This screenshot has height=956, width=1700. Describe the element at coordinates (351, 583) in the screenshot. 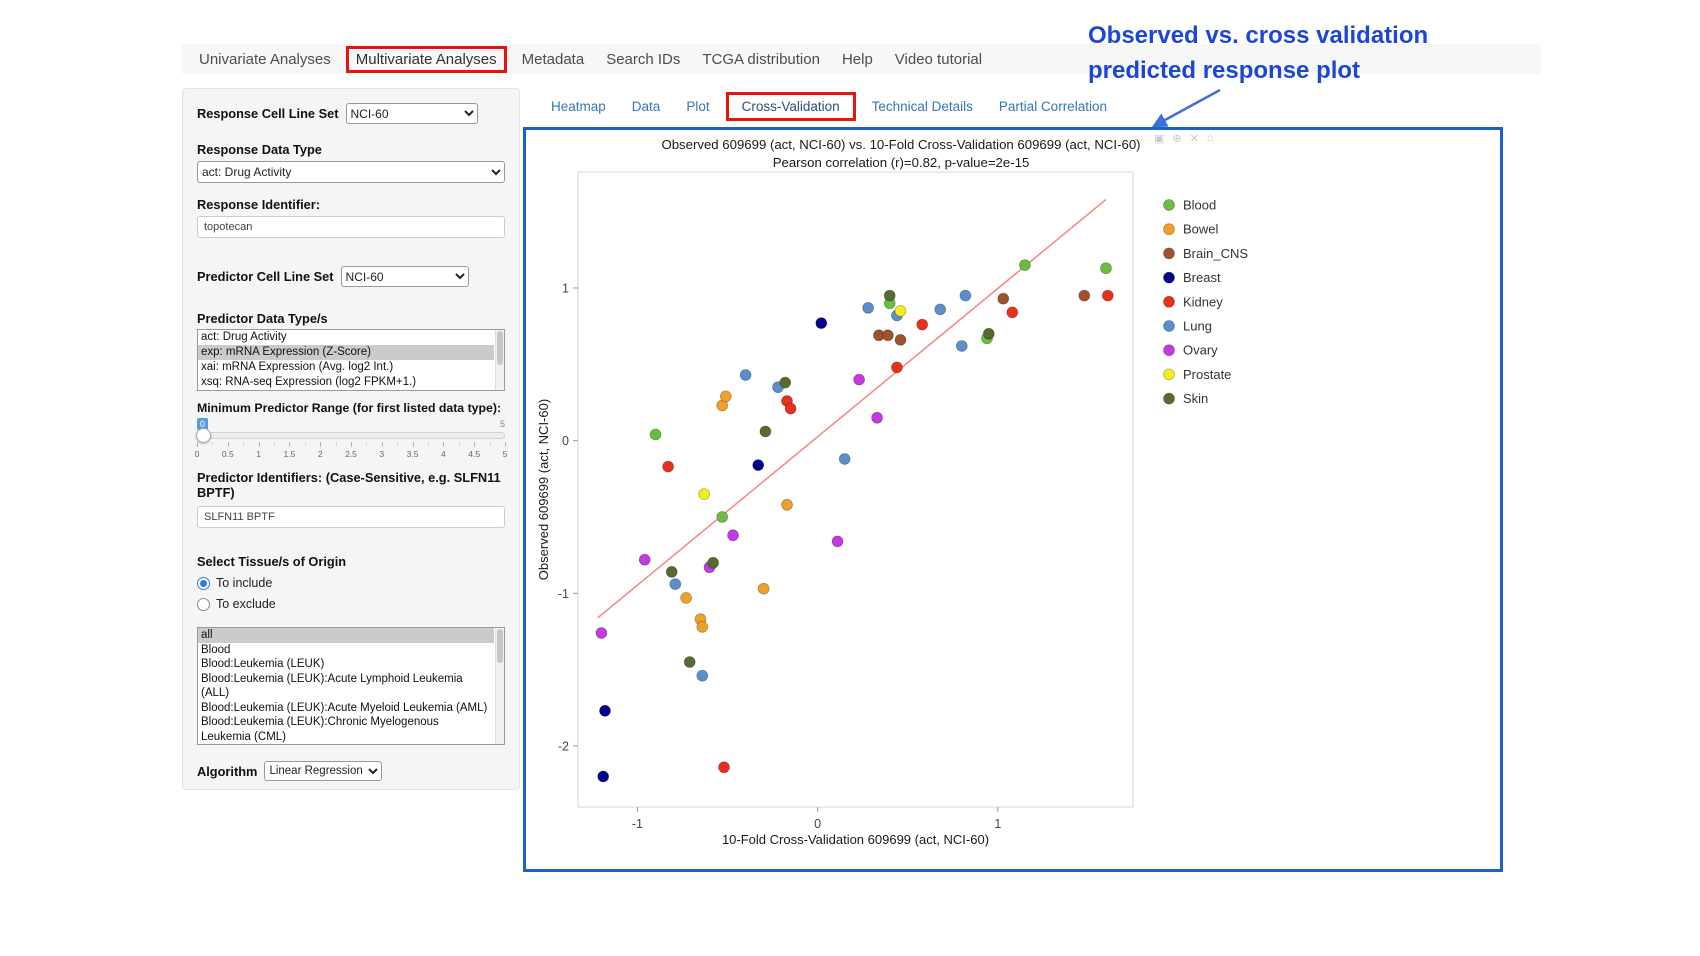

I see `radio-to-include: To include` at that location.